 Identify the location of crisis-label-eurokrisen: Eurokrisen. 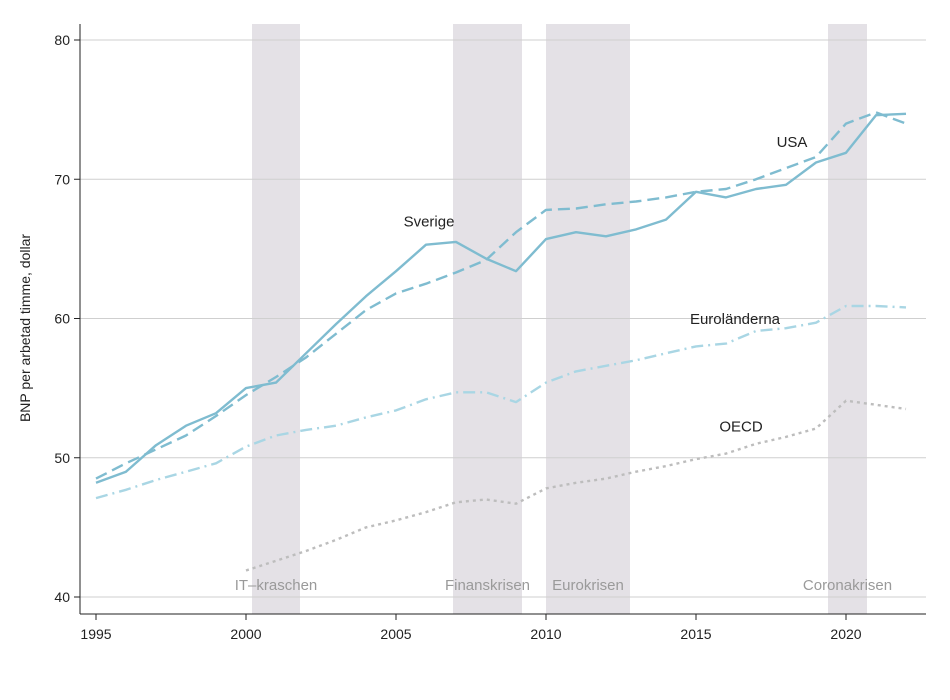
(588, 585).